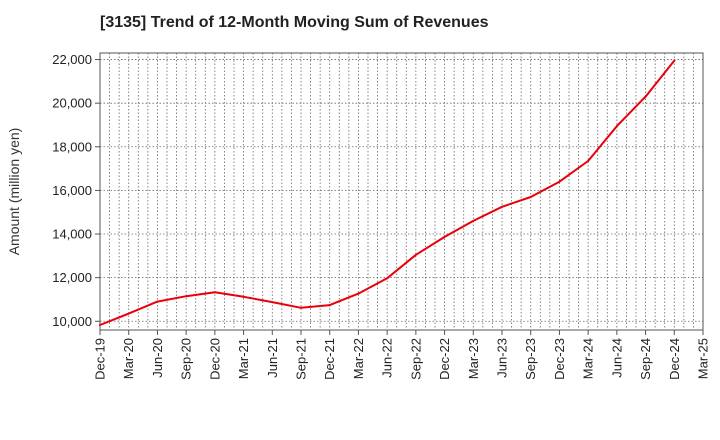 This screenshot has width=720, height=440. Describe the element at coordinates (674, 359) in the screenshot. I see `x-tick-label: Dec-24` at that location.